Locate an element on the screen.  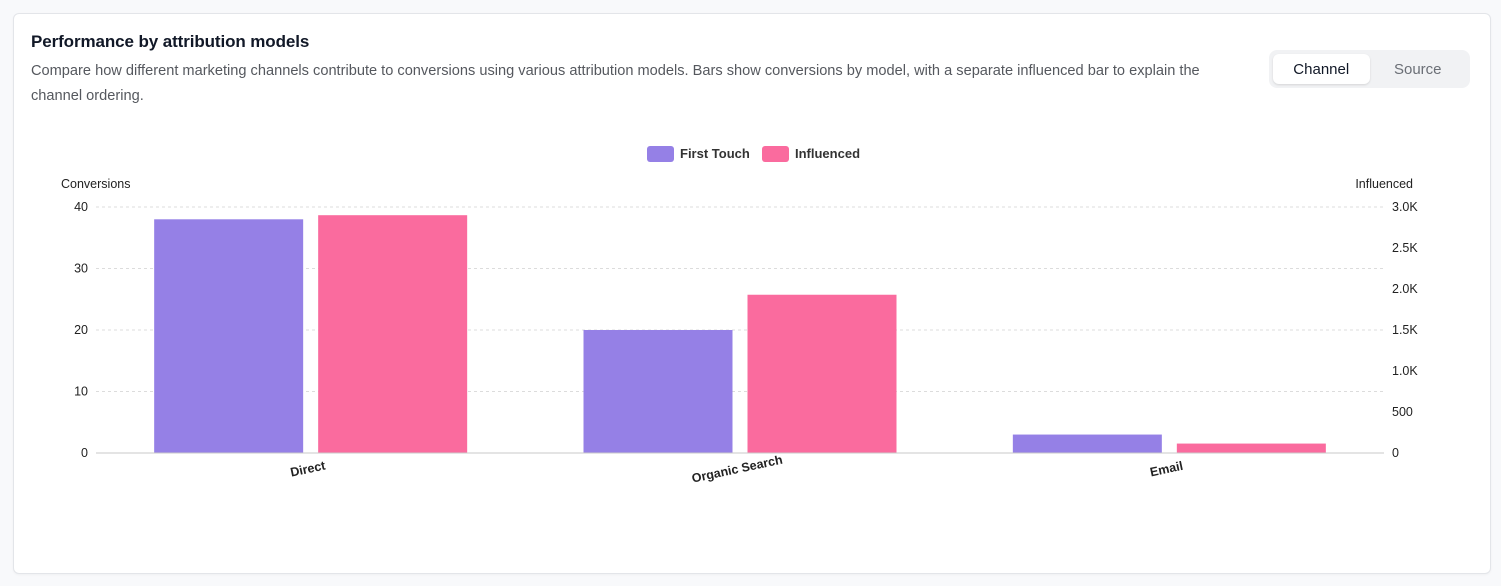
y2-tick-label: 1.5K is located at coordinates (1405, 330).